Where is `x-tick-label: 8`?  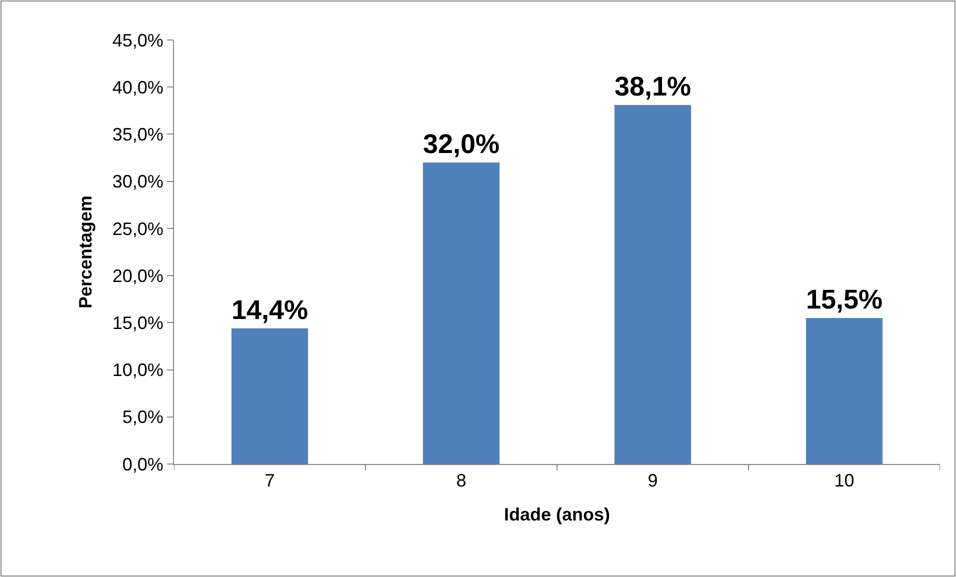
x-tick-label: 8 is located at coordinates (461, 480).